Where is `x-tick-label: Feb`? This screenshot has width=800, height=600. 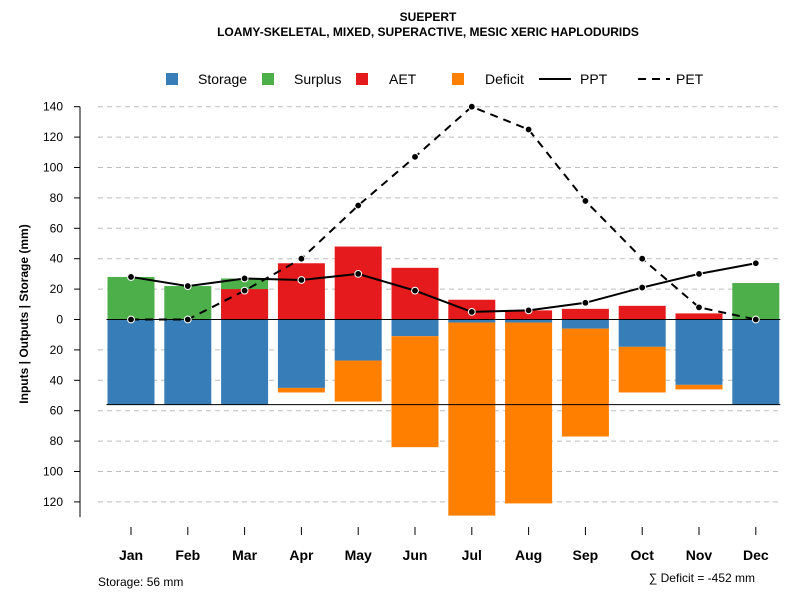 x-tick-label: Feb is located at coordinates (187, 555).